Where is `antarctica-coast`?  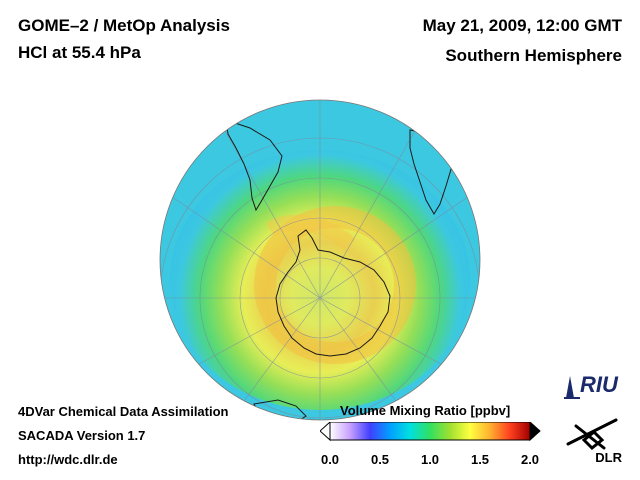
antarctica-coast is located at coordinates (333, 293).